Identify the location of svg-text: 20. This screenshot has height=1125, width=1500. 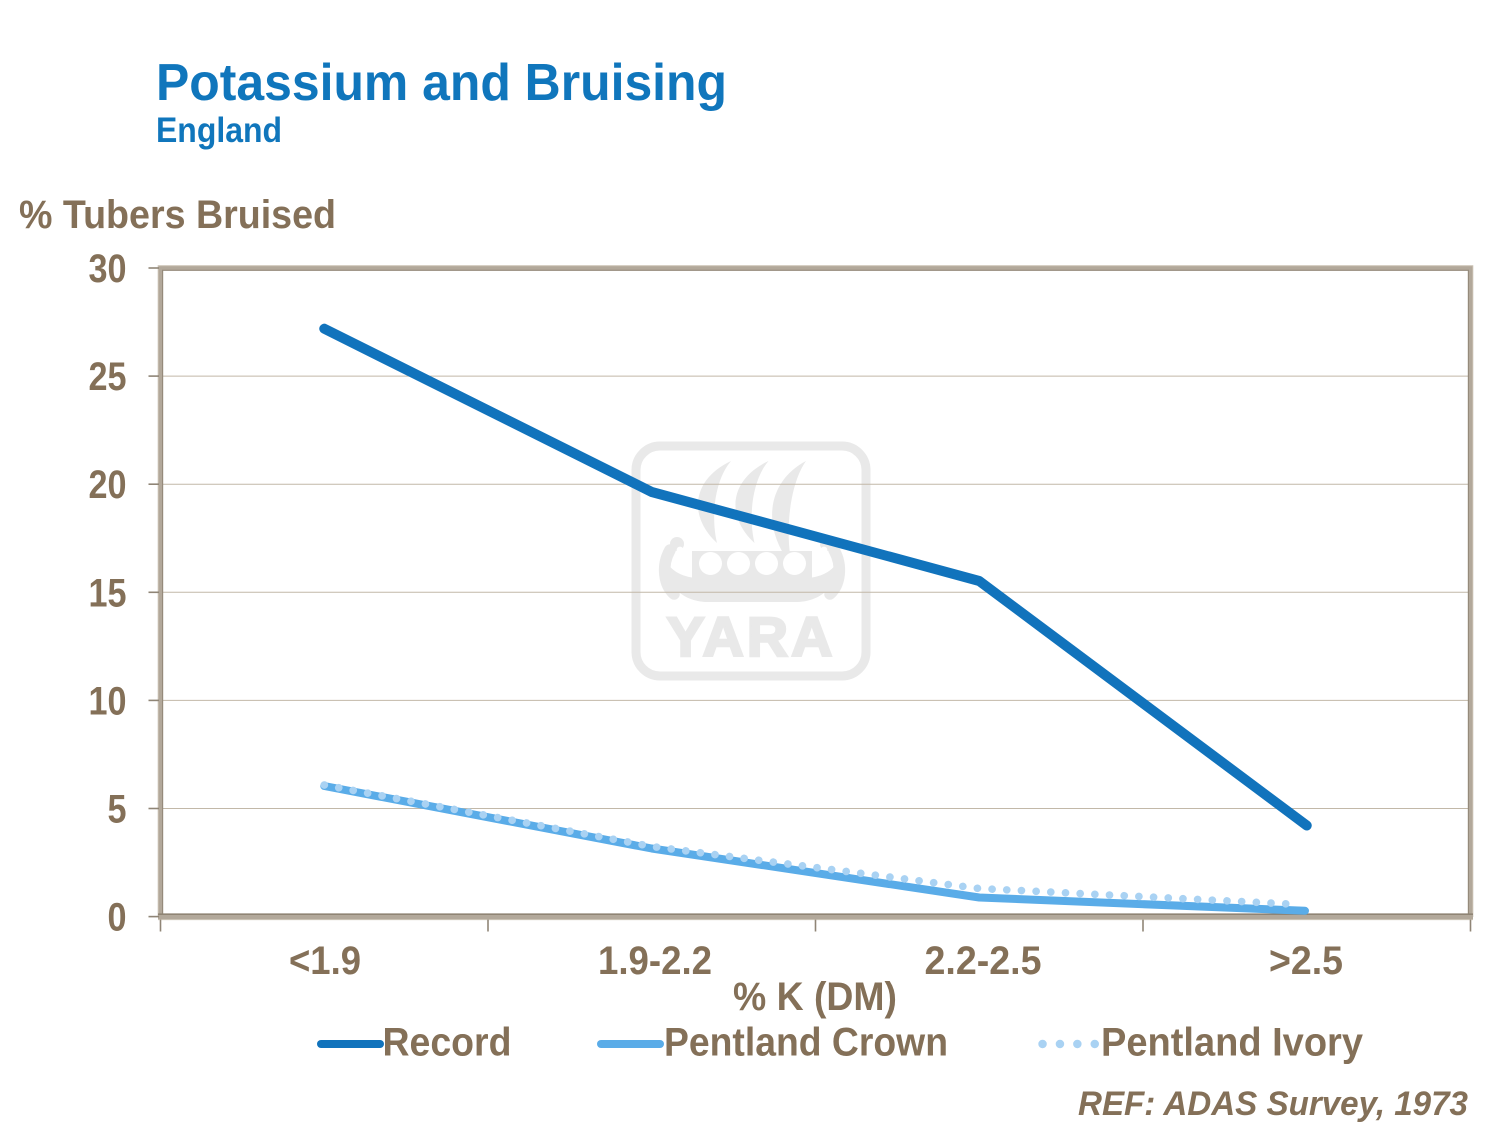
(108, 485).